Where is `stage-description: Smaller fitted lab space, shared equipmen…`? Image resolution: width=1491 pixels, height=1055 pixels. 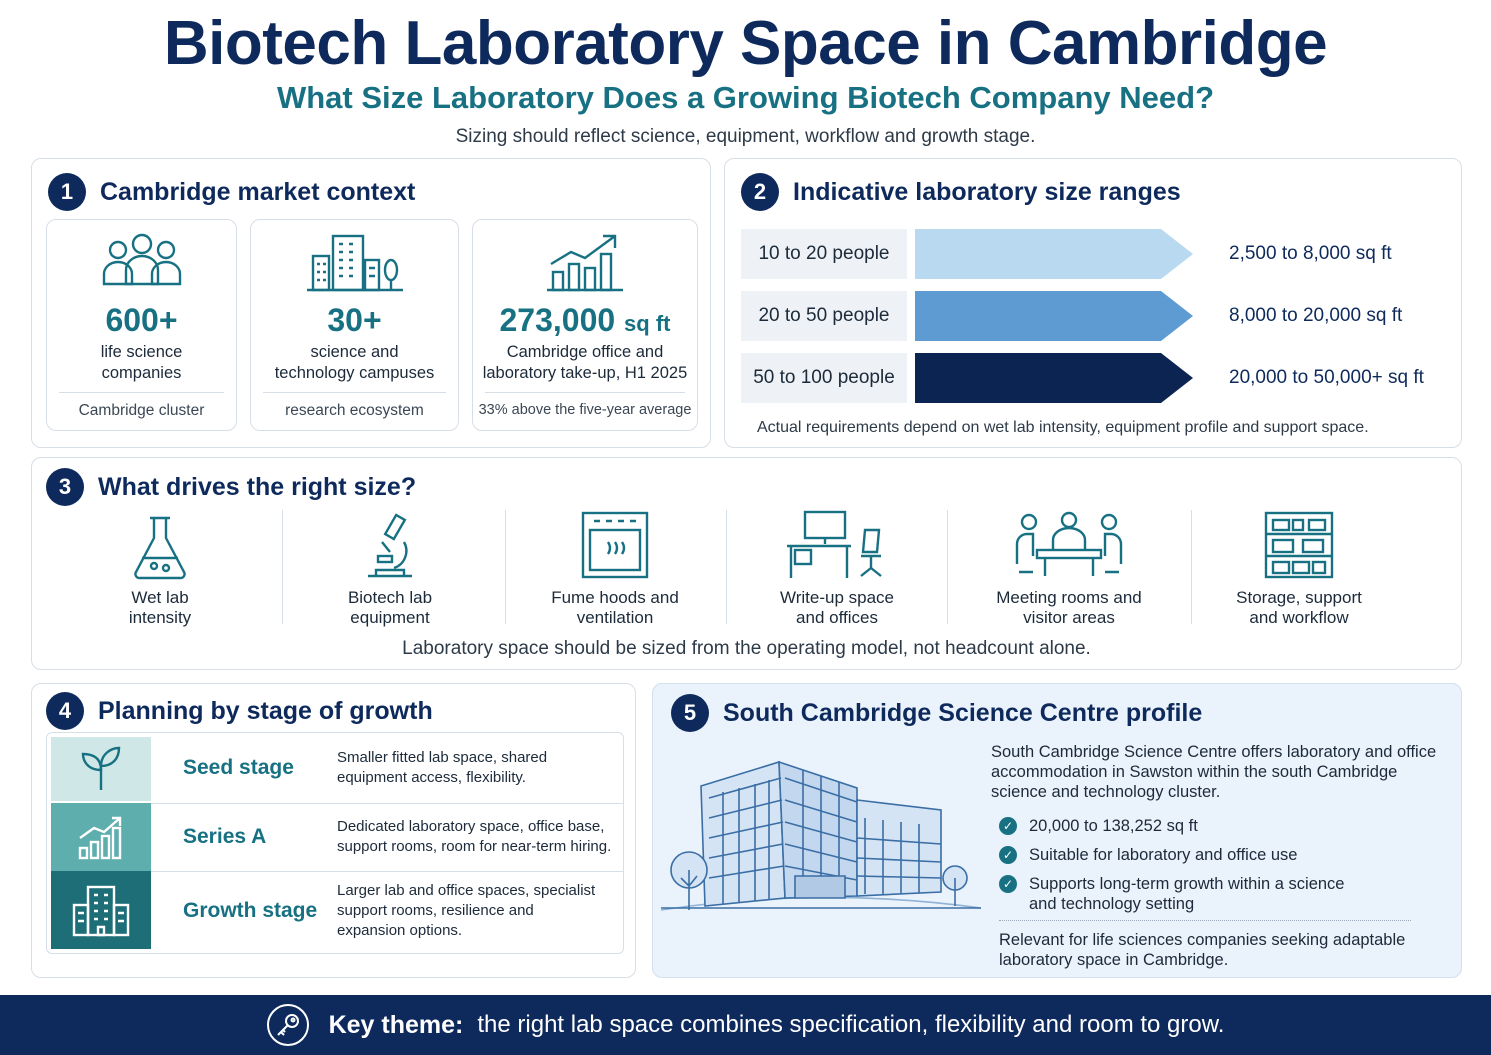
stage-description: Smaller fitted lab space, shared equipmen… is located at coordinates (442, 767).